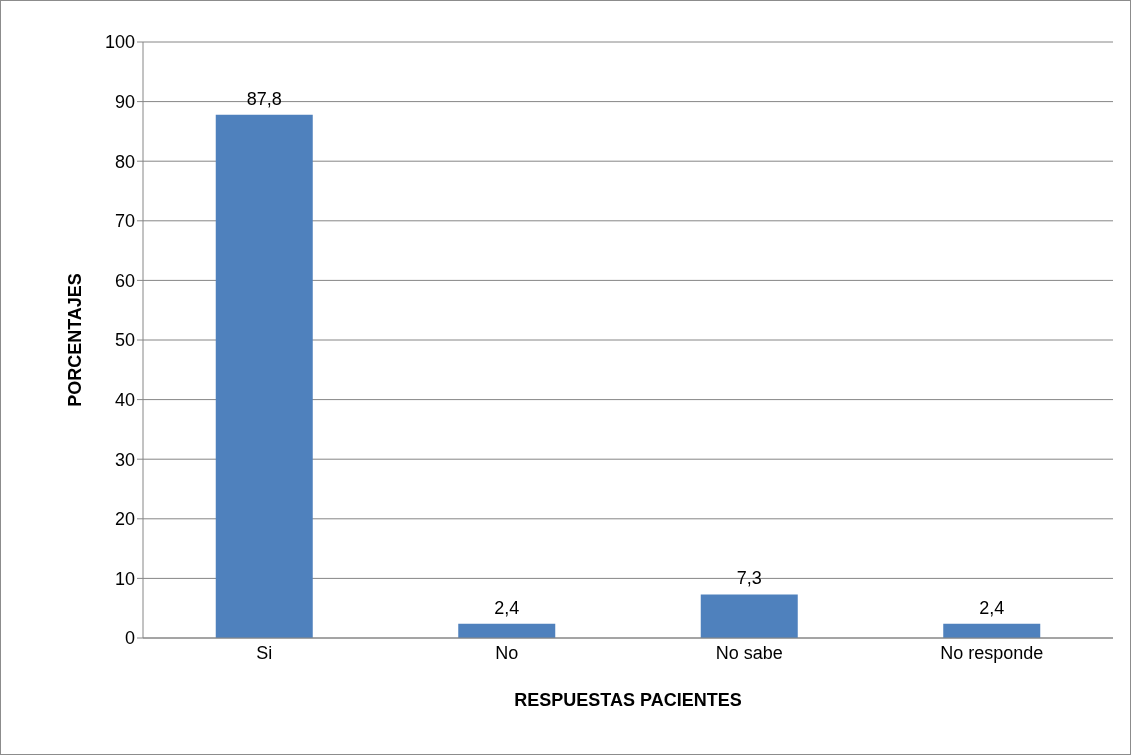 This screenshot has width=1131, height=755. Describe the element at coordinates (119, 42) in the screenshot. I see `y-tick-label: 100` at that location.